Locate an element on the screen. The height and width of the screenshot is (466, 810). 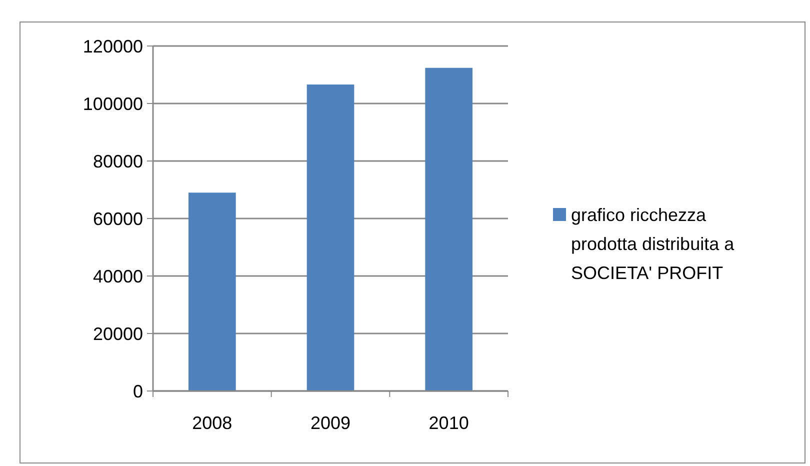
y-tick-label: 0 is located at coordinates (137, 391).